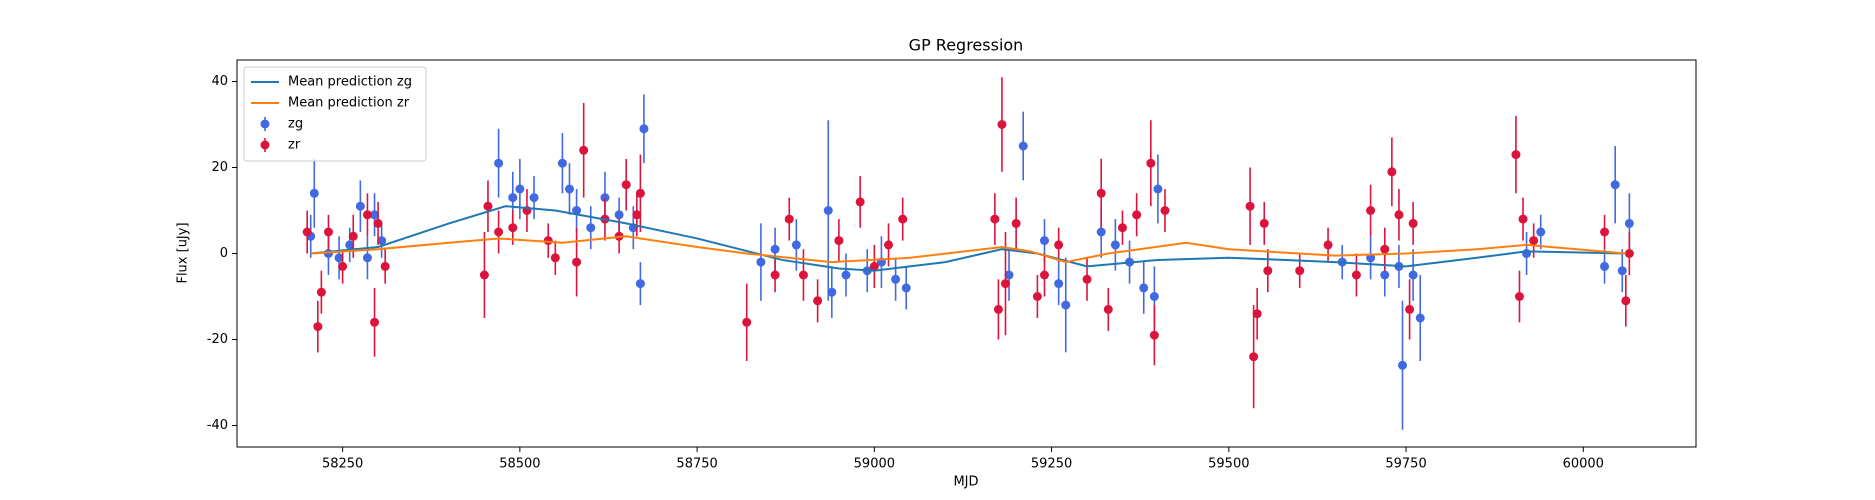 This screenshot has height=500, width=1875. What do you see at coordinates (1228, 464) in the screenshot?
I see `x-tick-label: 59500` at bounding box center [1228, 464].